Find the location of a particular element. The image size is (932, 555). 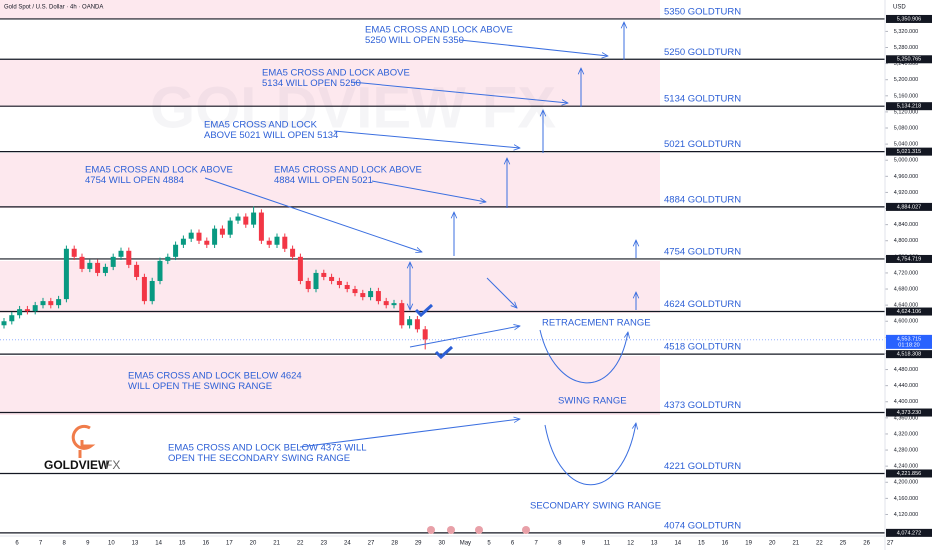

x-tick-label: 19 is located at coordinates (748, 544).